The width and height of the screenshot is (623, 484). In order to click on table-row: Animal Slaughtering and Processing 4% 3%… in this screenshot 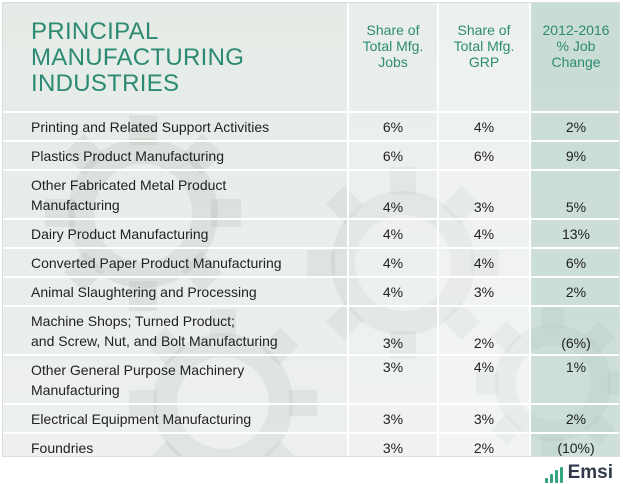, I will do `click(311, 291)`.